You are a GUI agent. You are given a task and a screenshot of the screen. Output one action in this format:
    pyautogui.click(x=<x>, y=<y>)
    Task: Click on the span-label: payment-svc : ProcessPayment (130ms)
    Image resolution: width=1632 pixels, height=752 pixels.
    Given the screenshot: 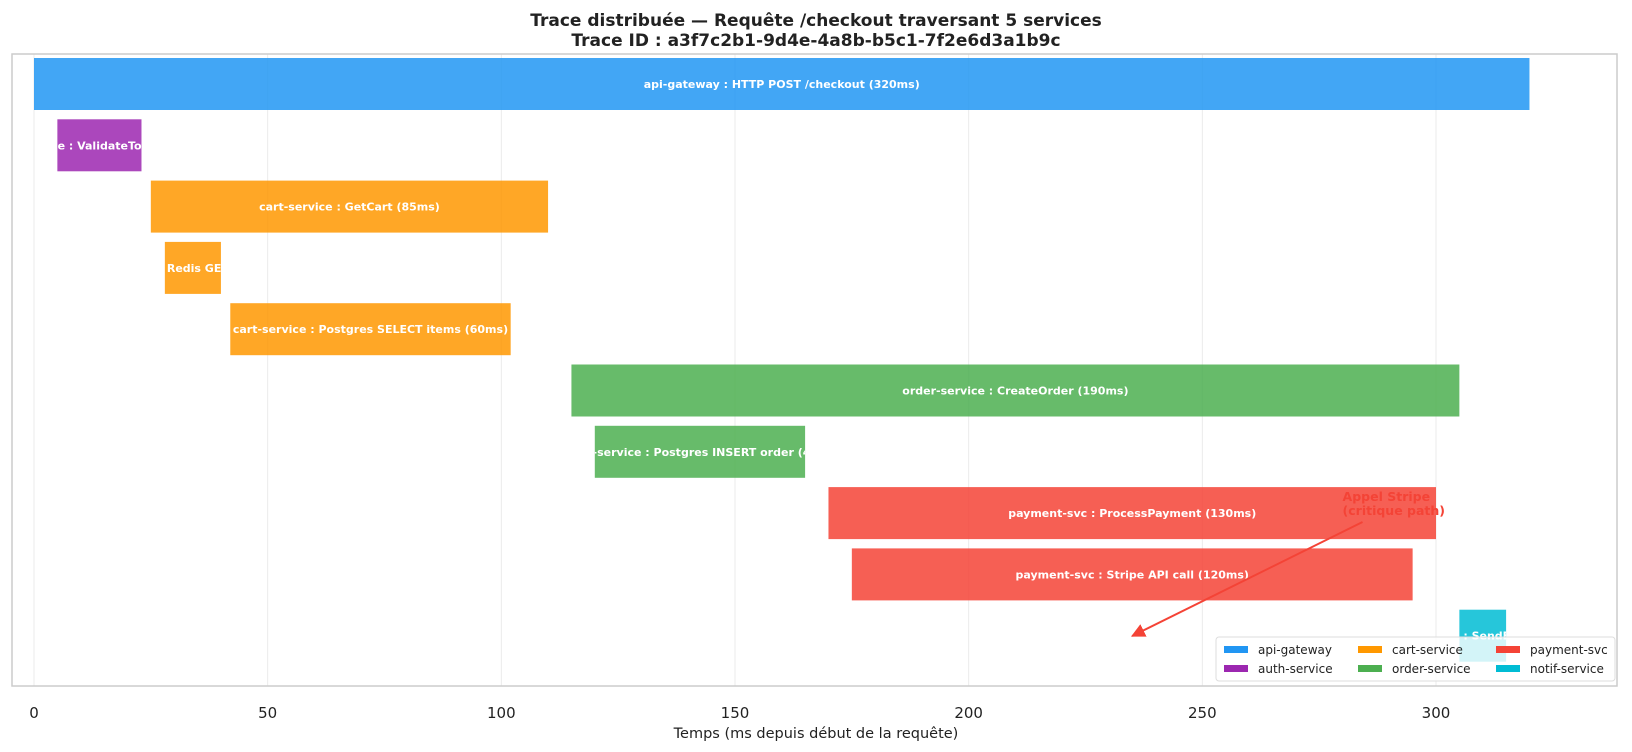 What is the action you would take?
    pyautogui.click(x=1132, y=513)
    